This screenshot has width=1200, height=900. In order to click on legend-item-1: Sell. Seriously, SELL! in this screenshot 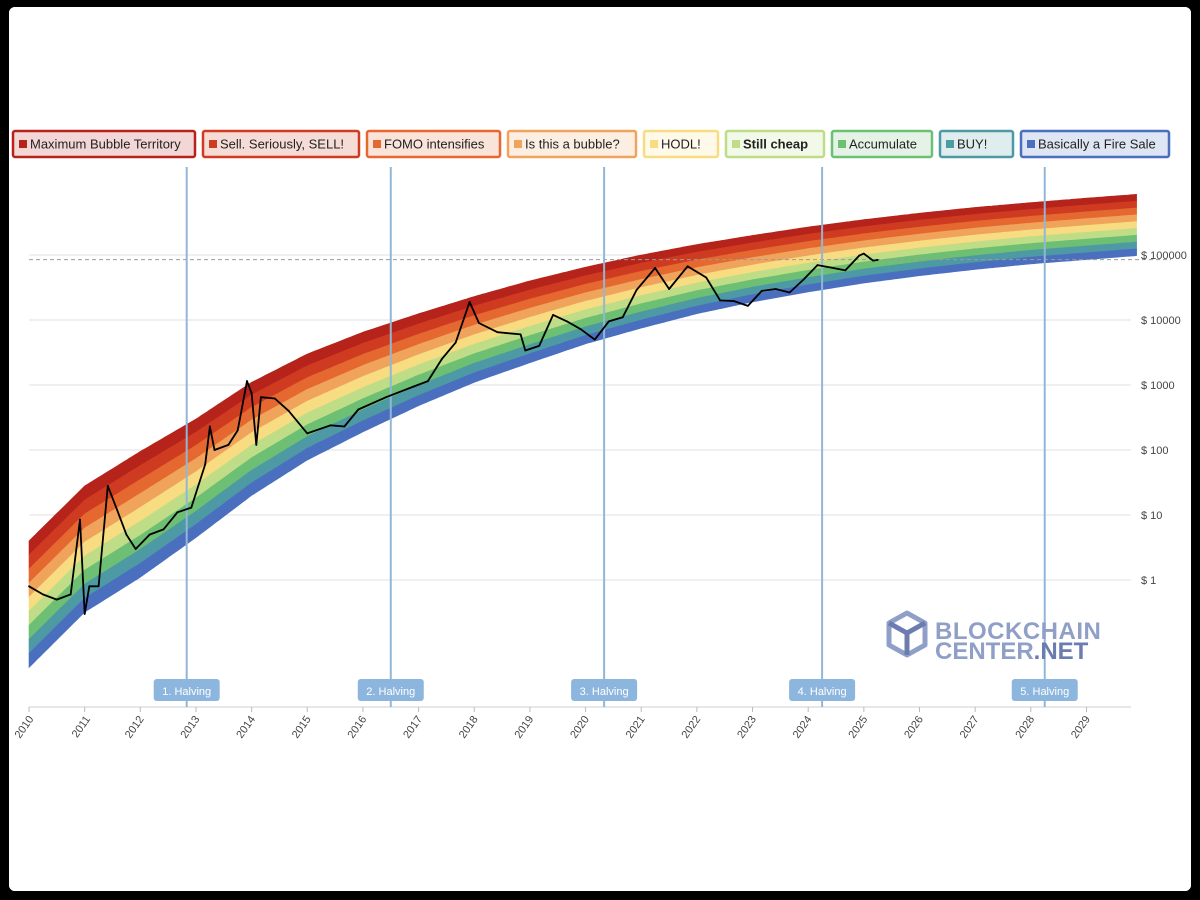, I will do `click(281, 144)`.